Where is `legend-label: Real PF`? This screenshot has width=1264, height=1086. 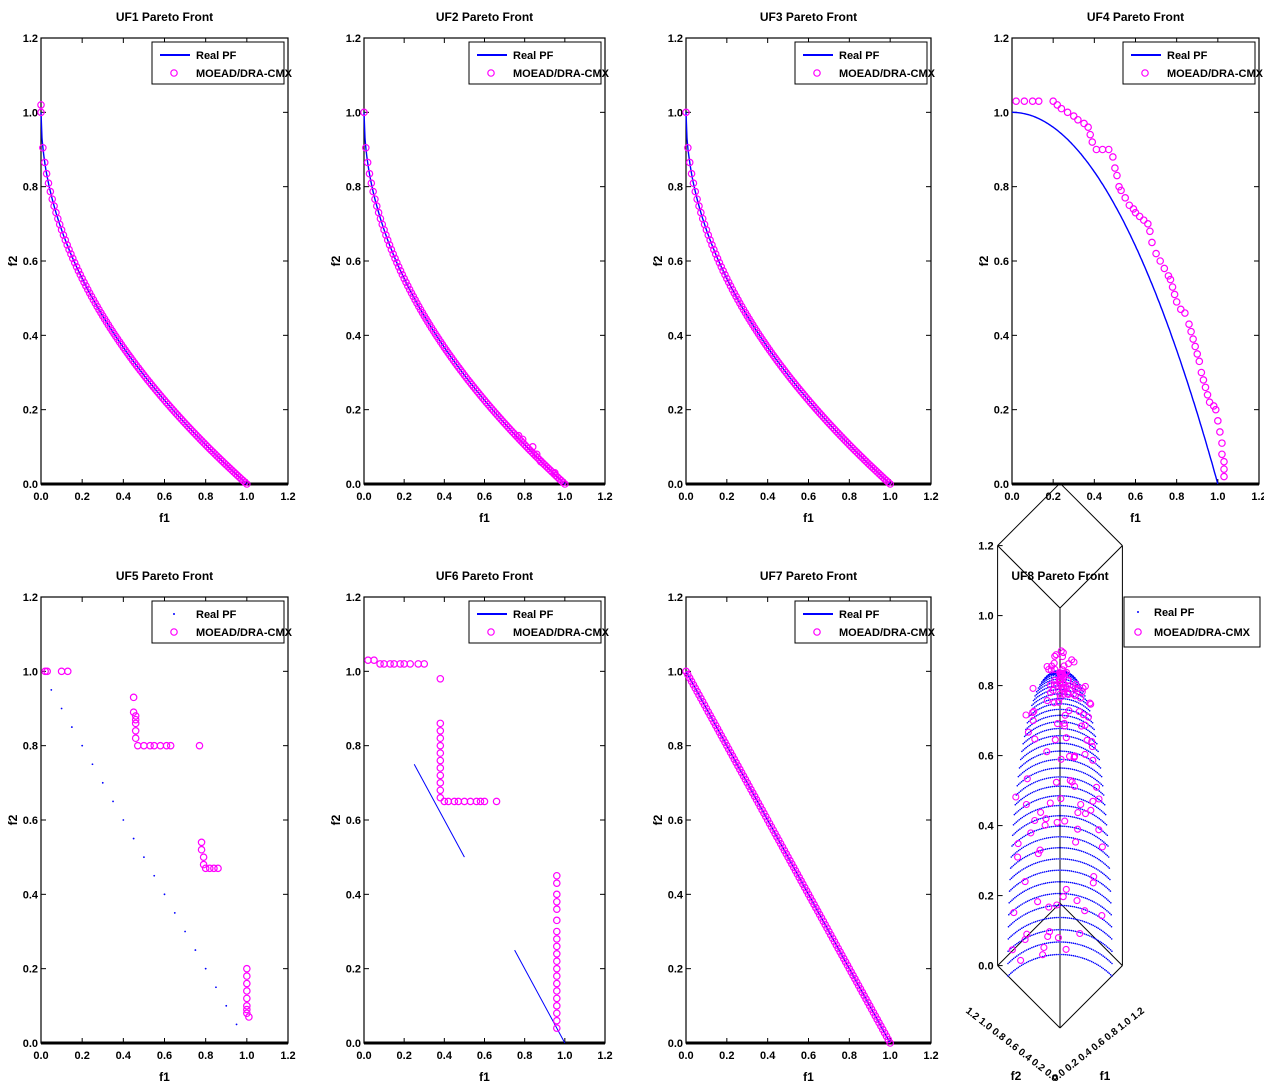
legend-label: Real PF is located at coordinates (216, 56).